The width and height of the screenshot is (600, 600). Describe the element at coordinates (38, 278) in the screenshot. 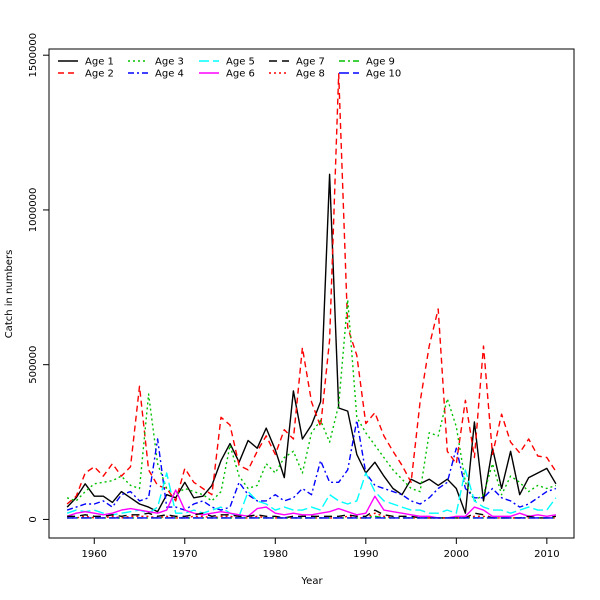

I see `y-axis: 0 500000 1000000 1500000` at that location.